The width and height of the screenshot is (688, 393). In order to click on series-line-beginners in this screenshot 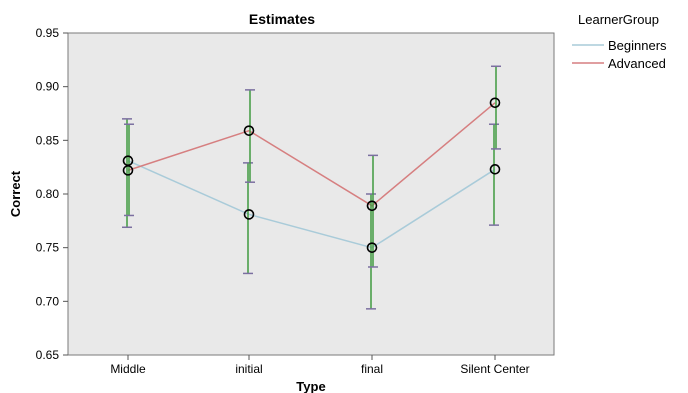, I will do `click(311, 204)`.